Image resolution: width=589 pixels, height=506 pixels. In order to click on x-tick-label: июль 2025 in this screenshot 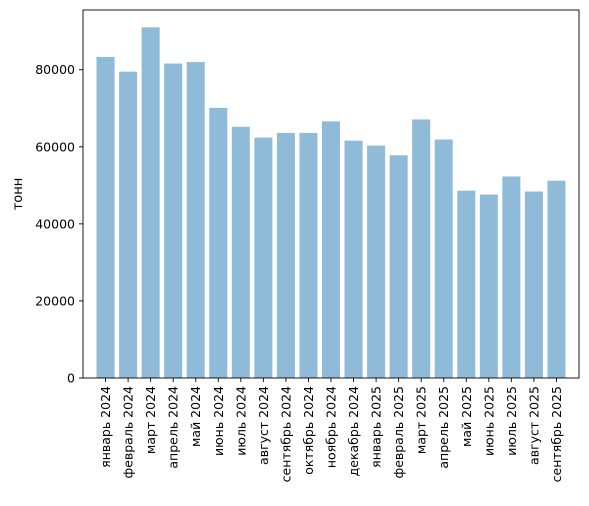, I will do `click(511, 421)`.